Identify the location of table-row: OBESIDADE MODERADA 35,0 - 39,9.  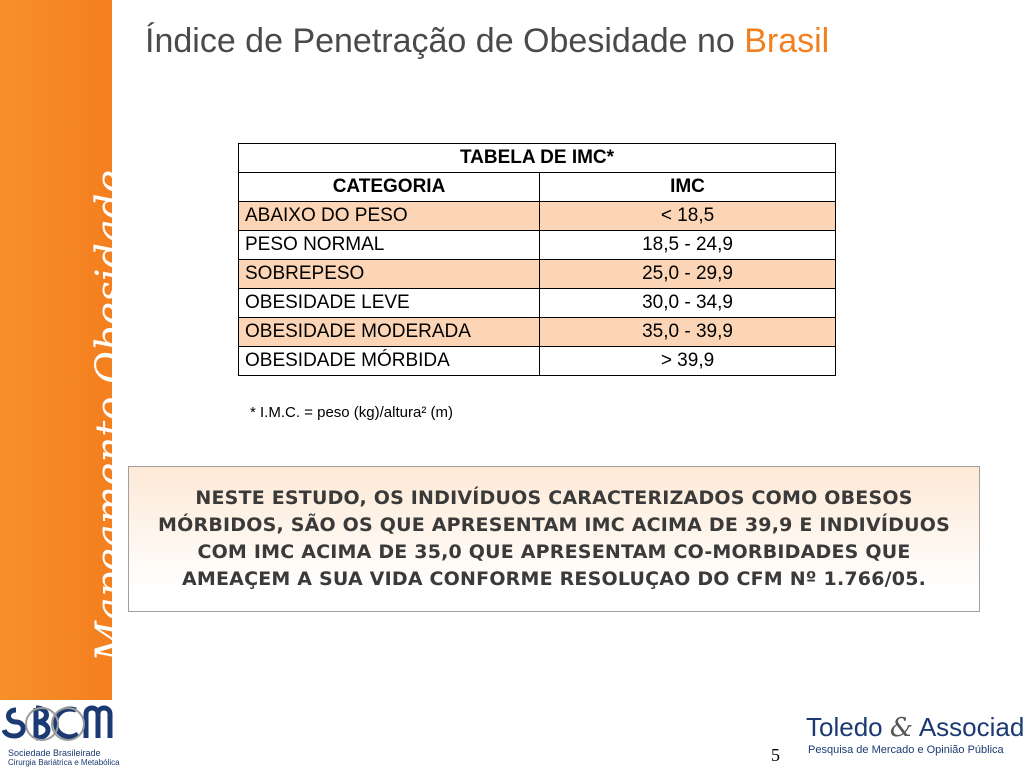
(537, 332).